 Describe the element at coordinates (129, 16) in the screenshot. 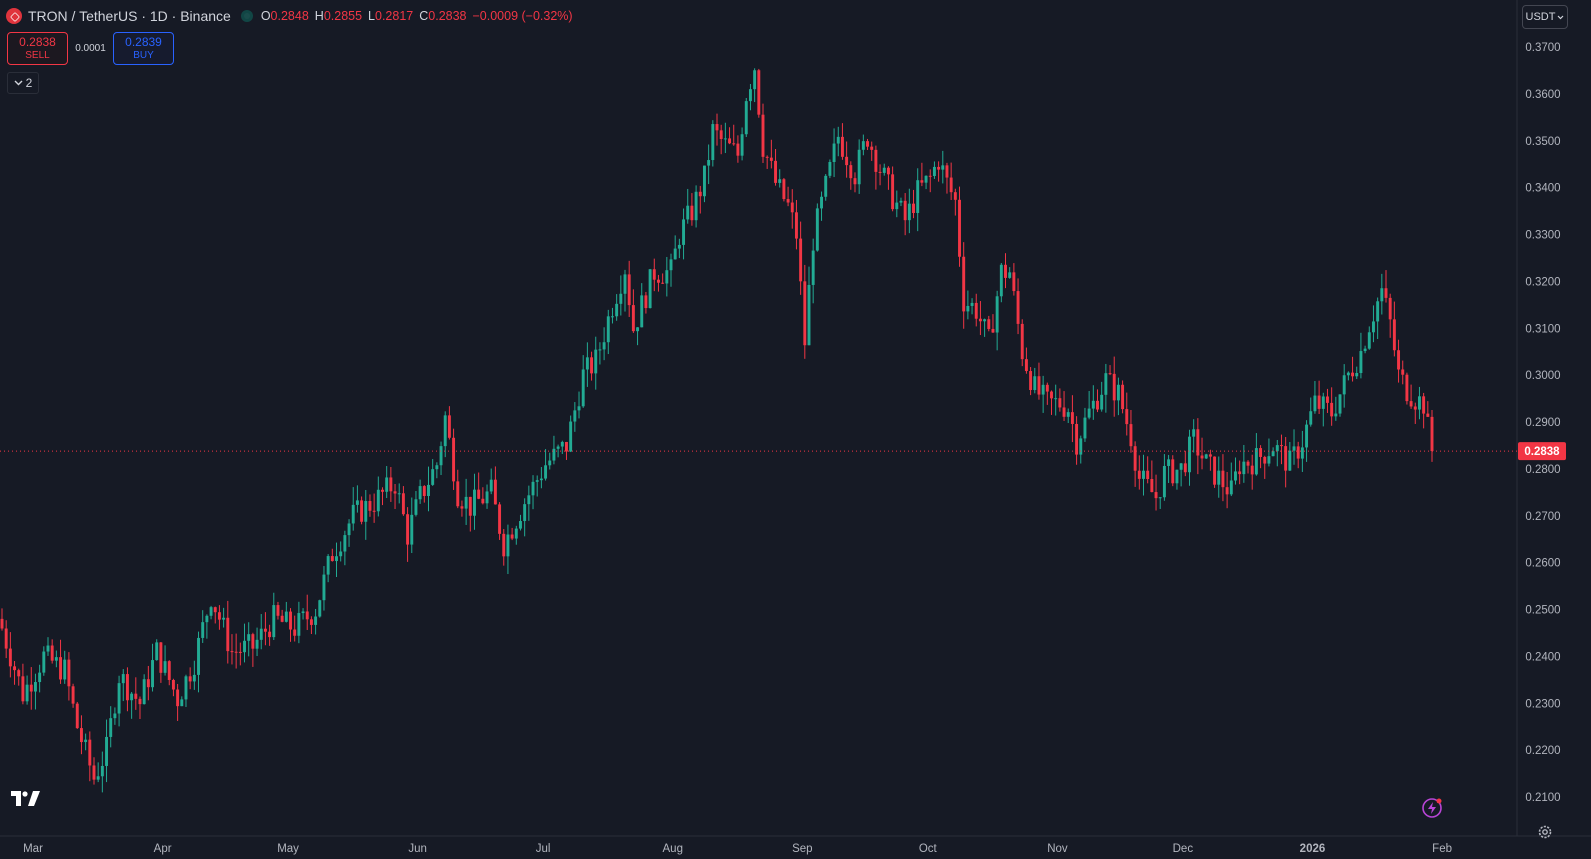

I see `symbol-title: TRON / TetherUS · 1D · Binance` at that location.